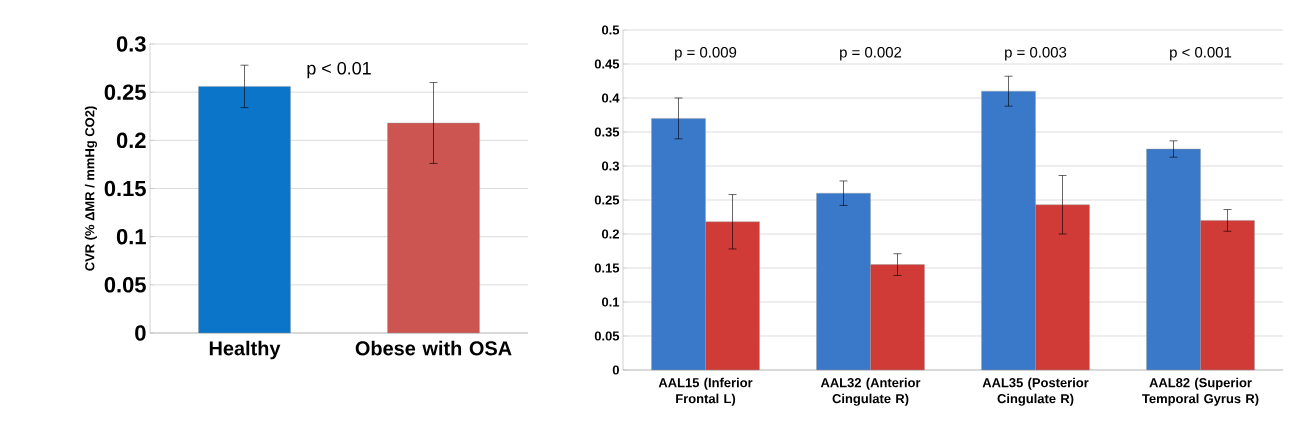 The image size is (1296, 442). What do you see at coordinates (1036, 54) in the screenshot?
I see `annotation: p = 0.003` at bounding box center [1036, 54].